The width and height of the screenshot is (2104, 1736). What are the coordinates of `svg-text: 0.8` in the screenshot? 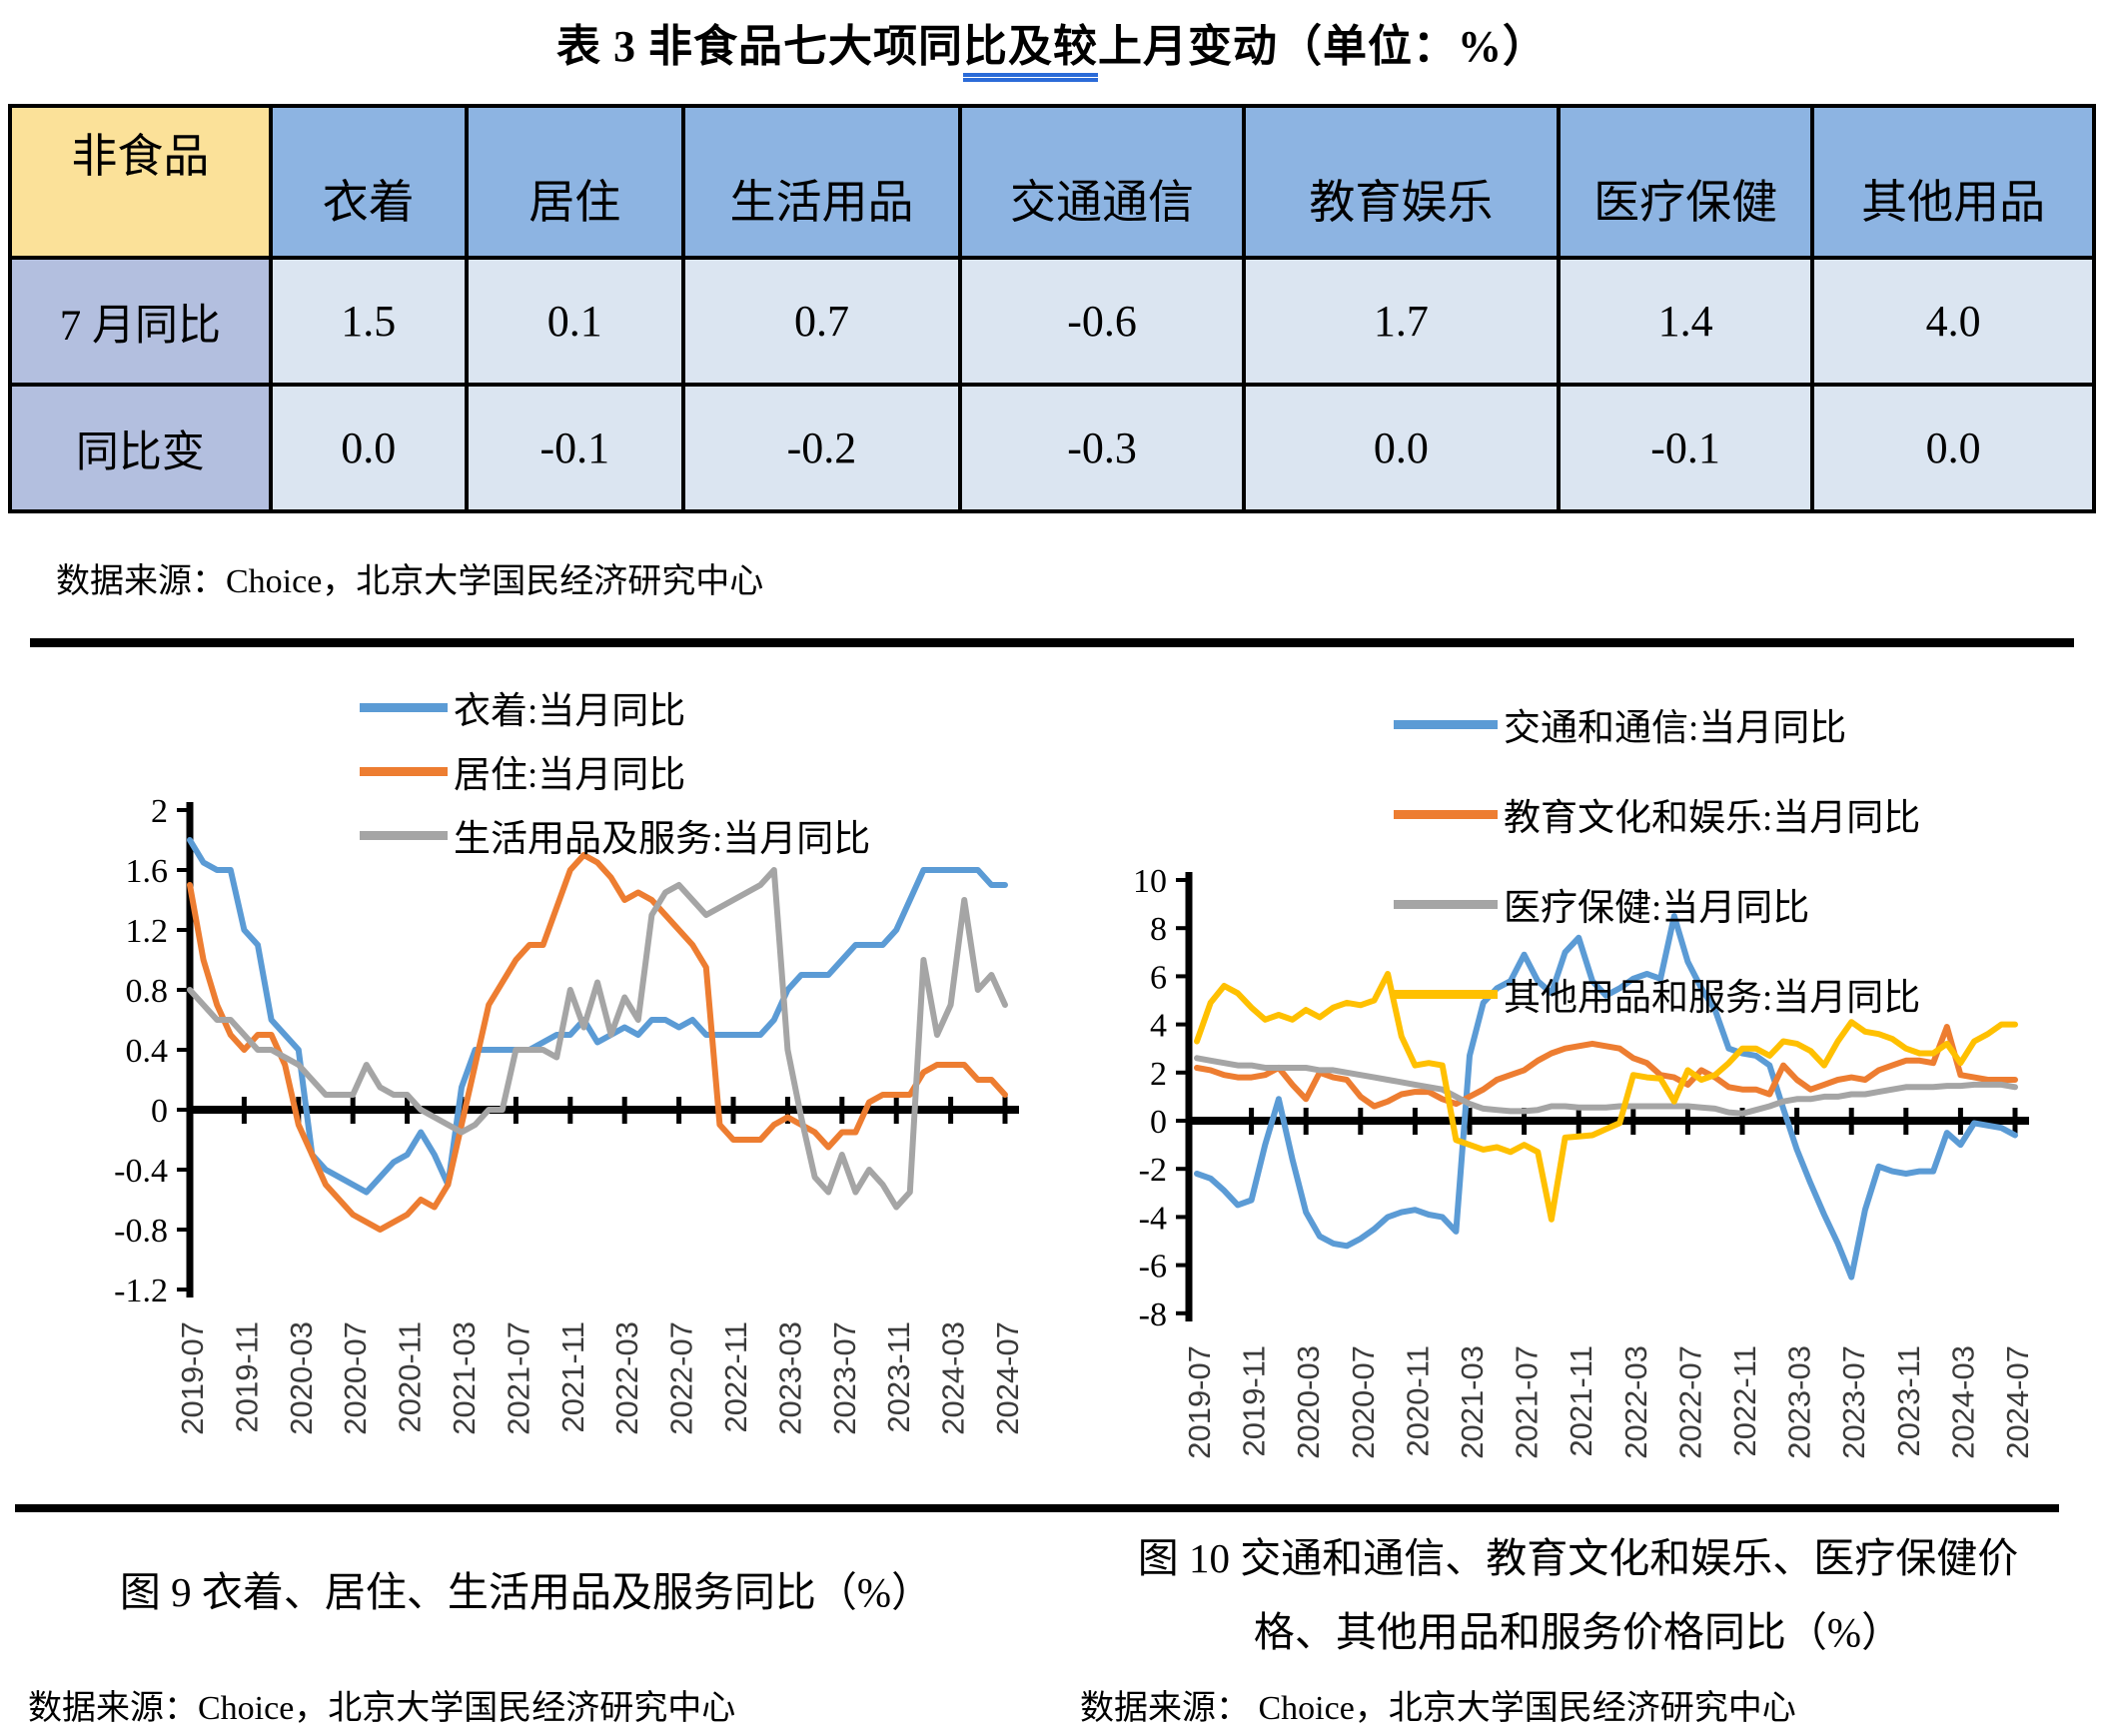 It's located at (147, 991).